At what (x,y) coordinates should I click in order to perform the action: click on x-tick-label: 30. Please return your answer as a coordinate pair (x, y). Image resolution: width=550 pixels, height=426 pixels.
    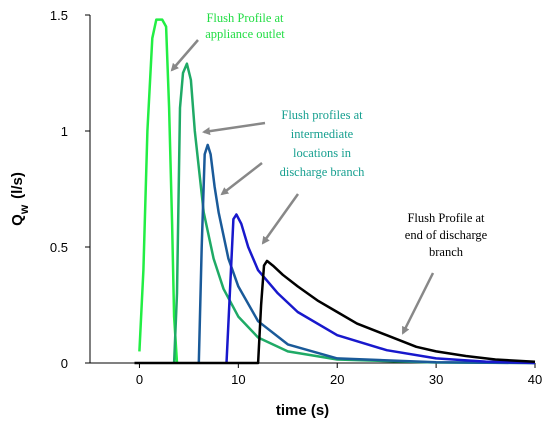
    Looking at the image, I should click on (436, 379).